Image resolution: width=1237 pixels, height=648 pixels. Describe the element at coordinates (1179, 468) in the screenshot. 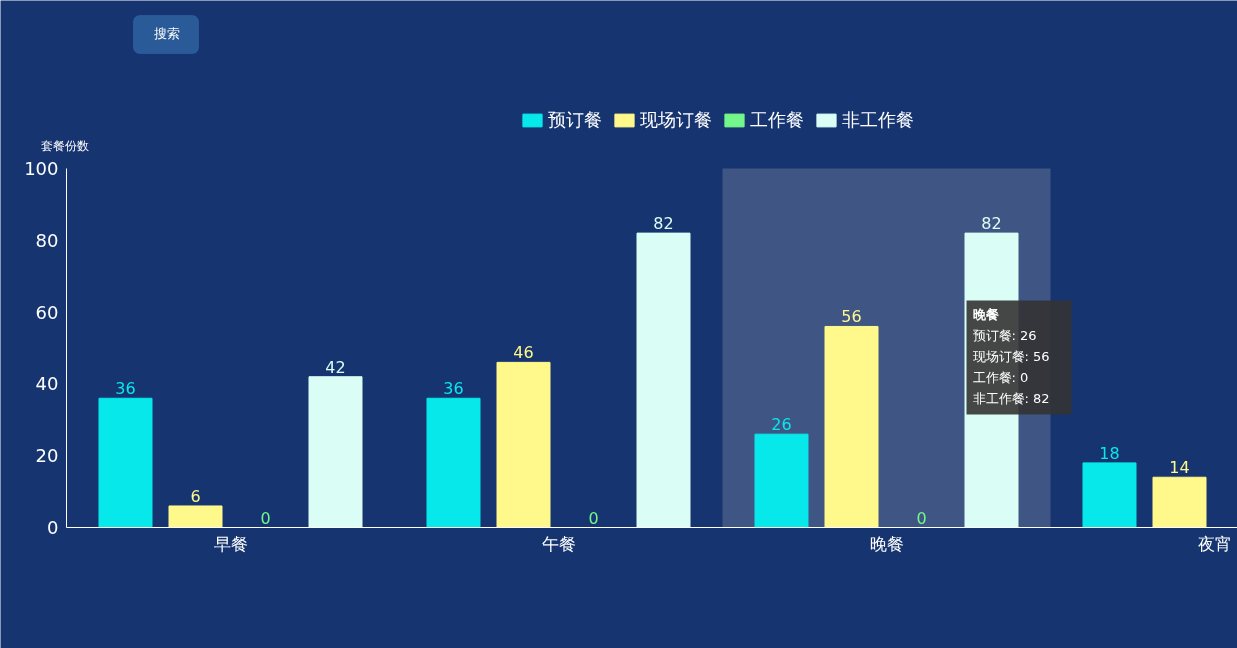

I see `data-label: 14` at that location.